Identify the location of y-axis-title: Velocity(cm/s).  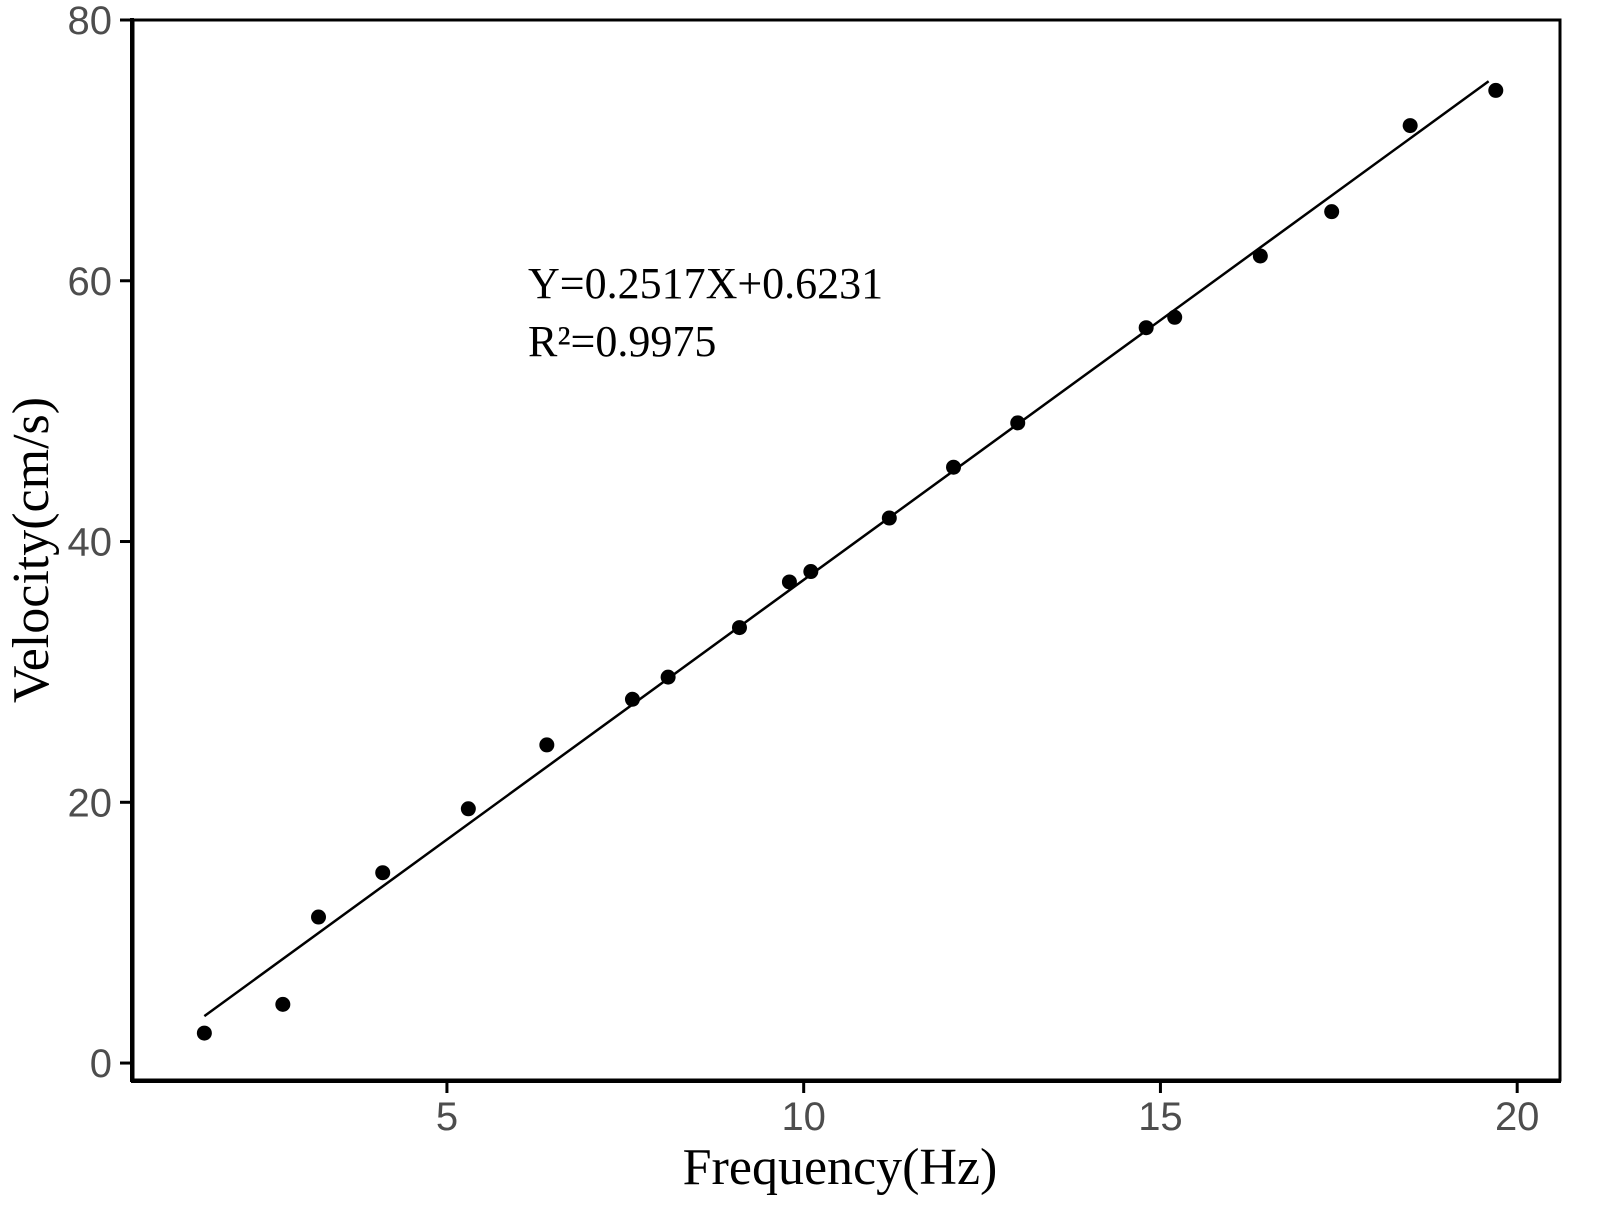
(31, 550).